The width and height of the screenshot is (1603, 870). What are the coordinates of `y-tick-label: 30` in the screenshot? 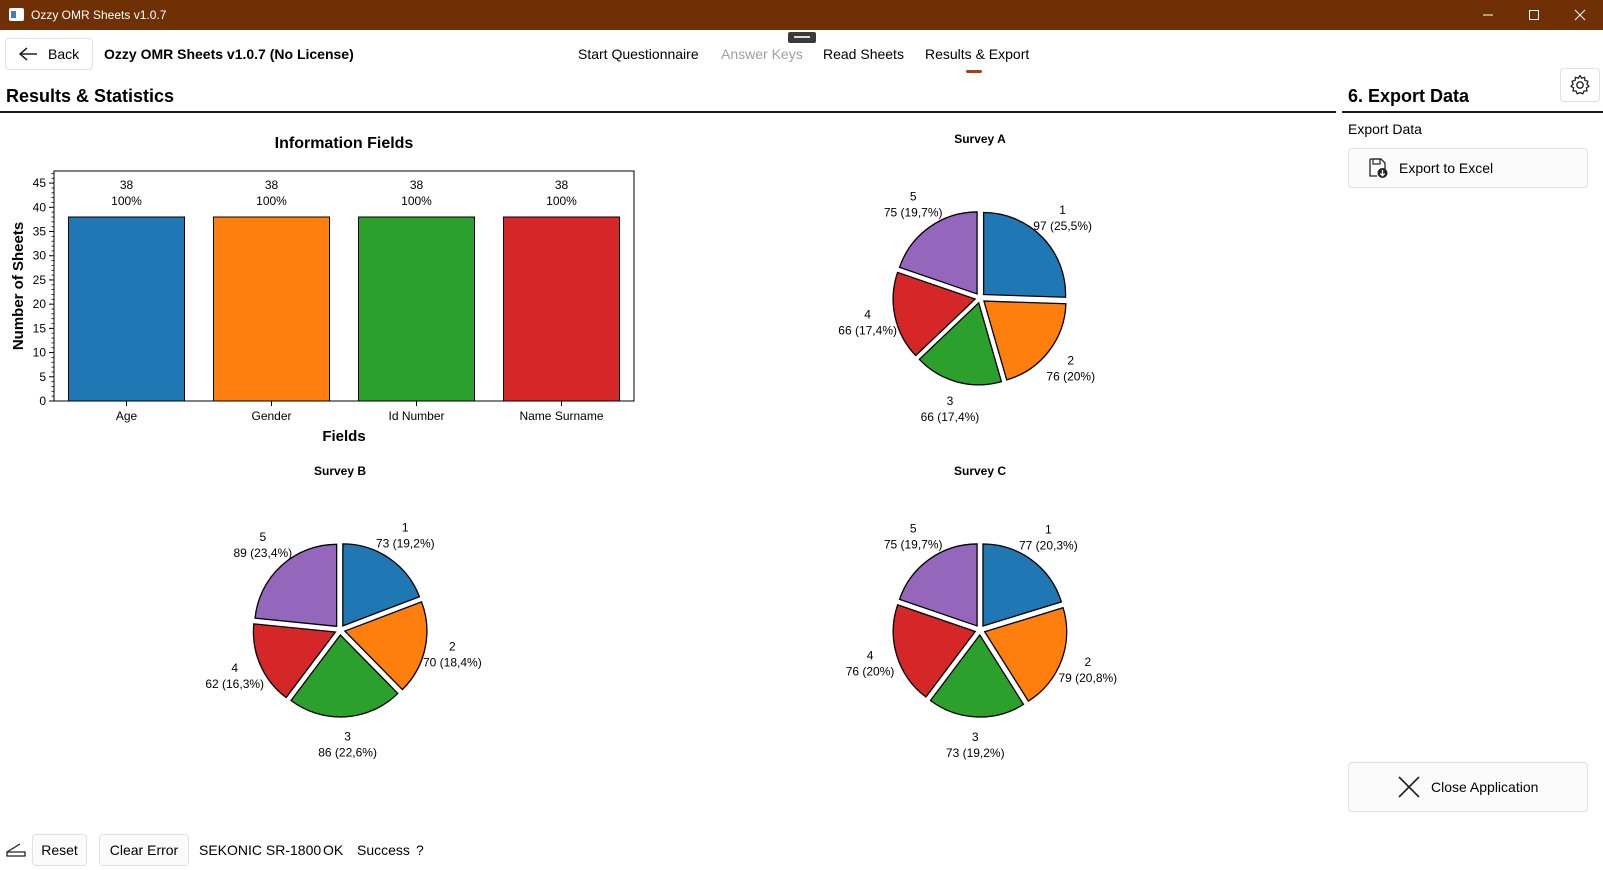 It's located at (40, 256).